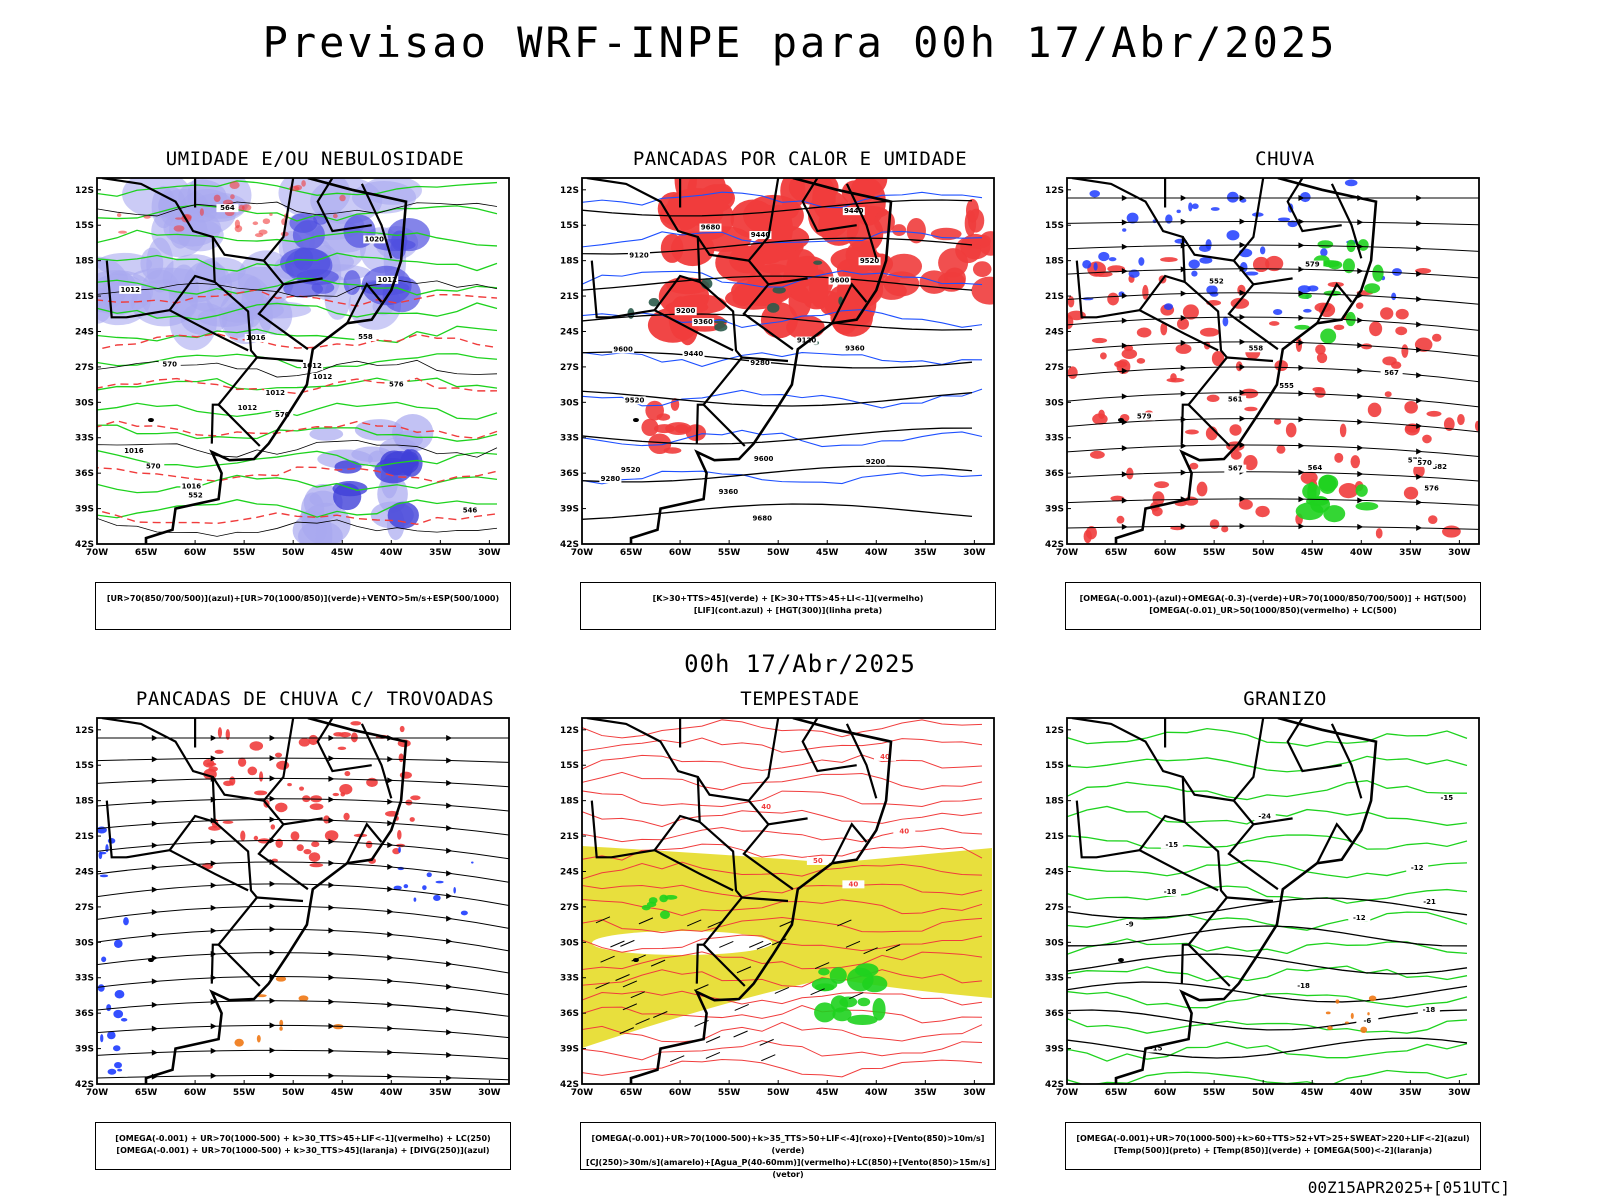  I want to click on contour-label: -24, so click(1264, 816).